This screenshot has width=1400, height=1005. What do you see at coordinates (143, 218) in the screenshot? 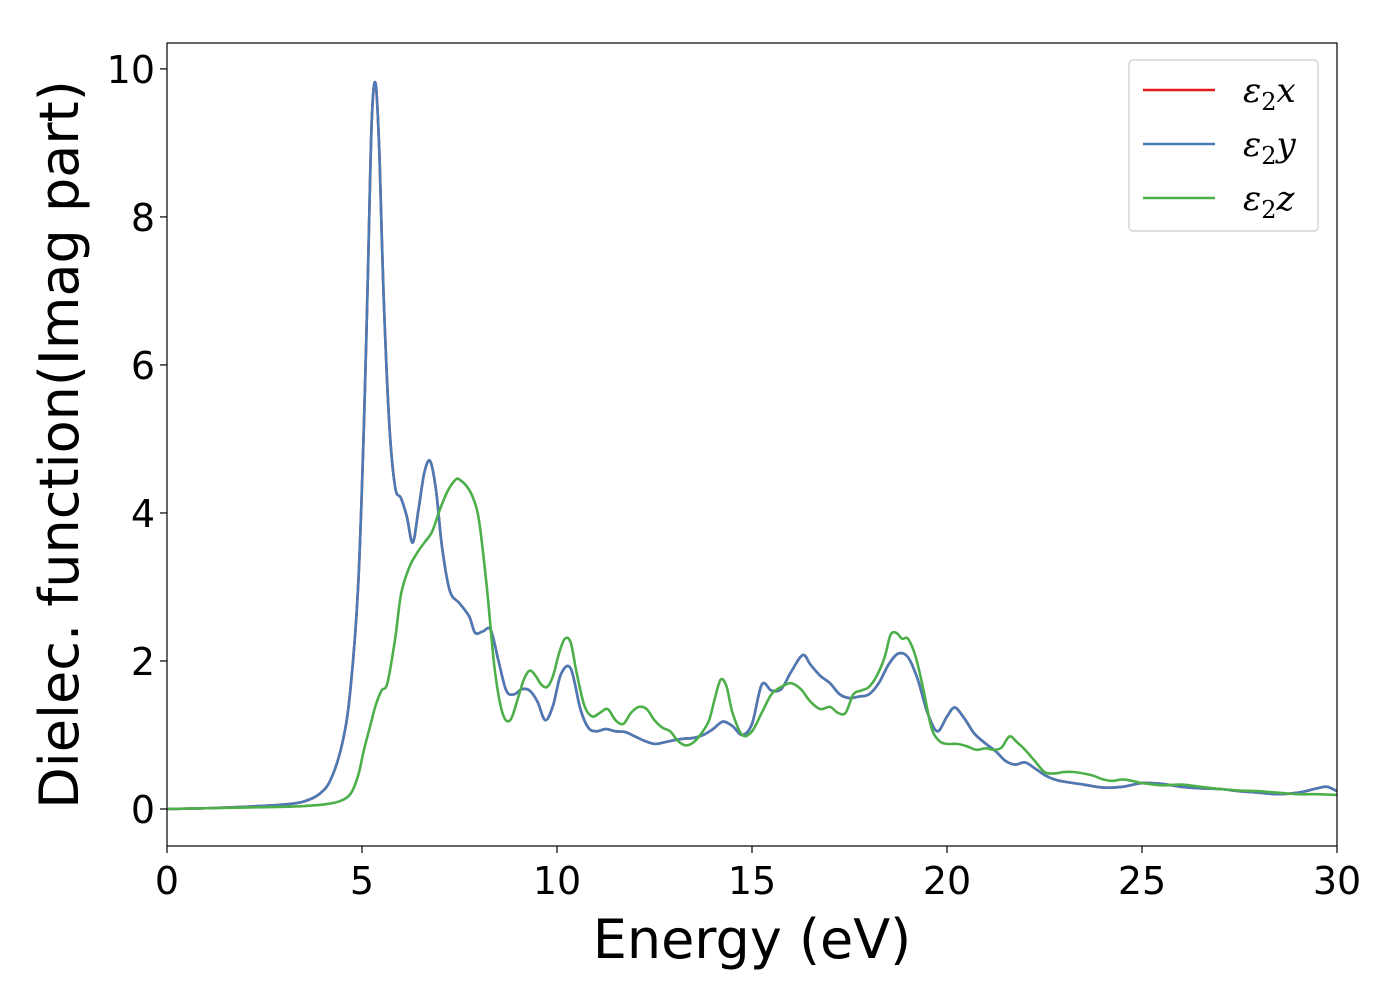
I see `y-tick-label: 8` at bounding box center [143, 218].